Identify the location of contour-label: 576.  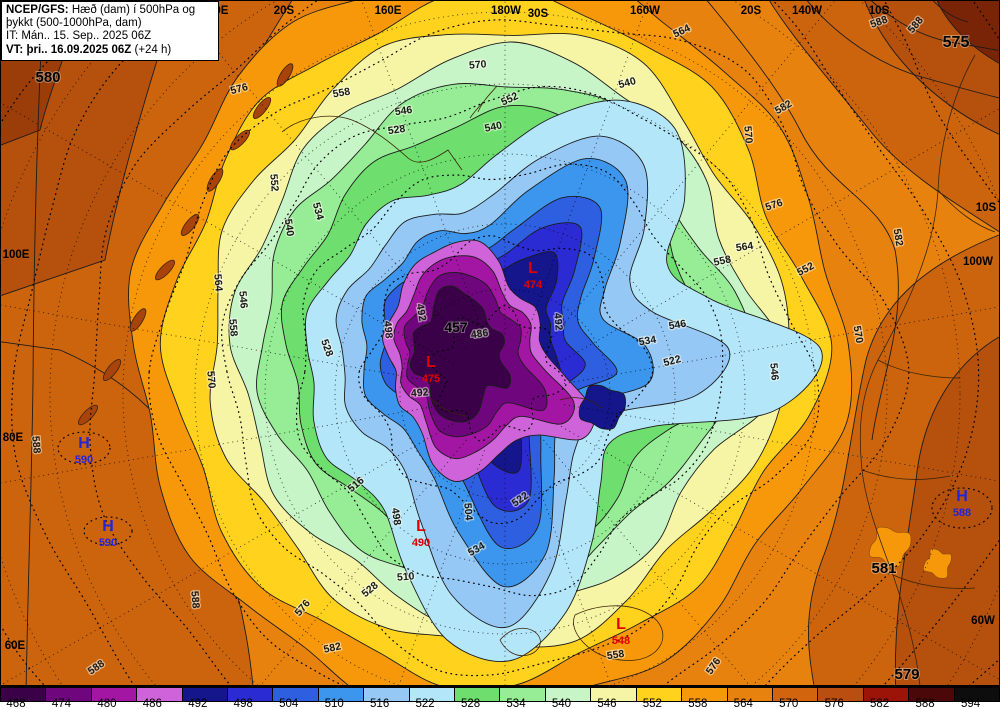
(239, 89).